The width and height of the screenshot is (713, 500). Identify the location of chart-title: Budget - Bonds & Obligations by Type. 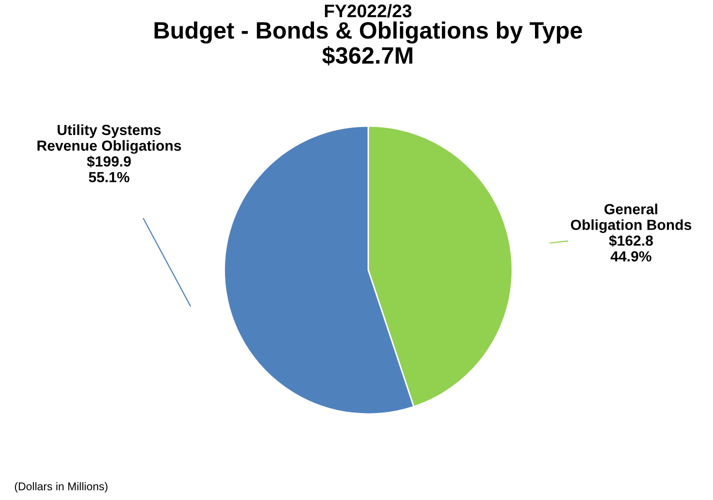
(368, 32).